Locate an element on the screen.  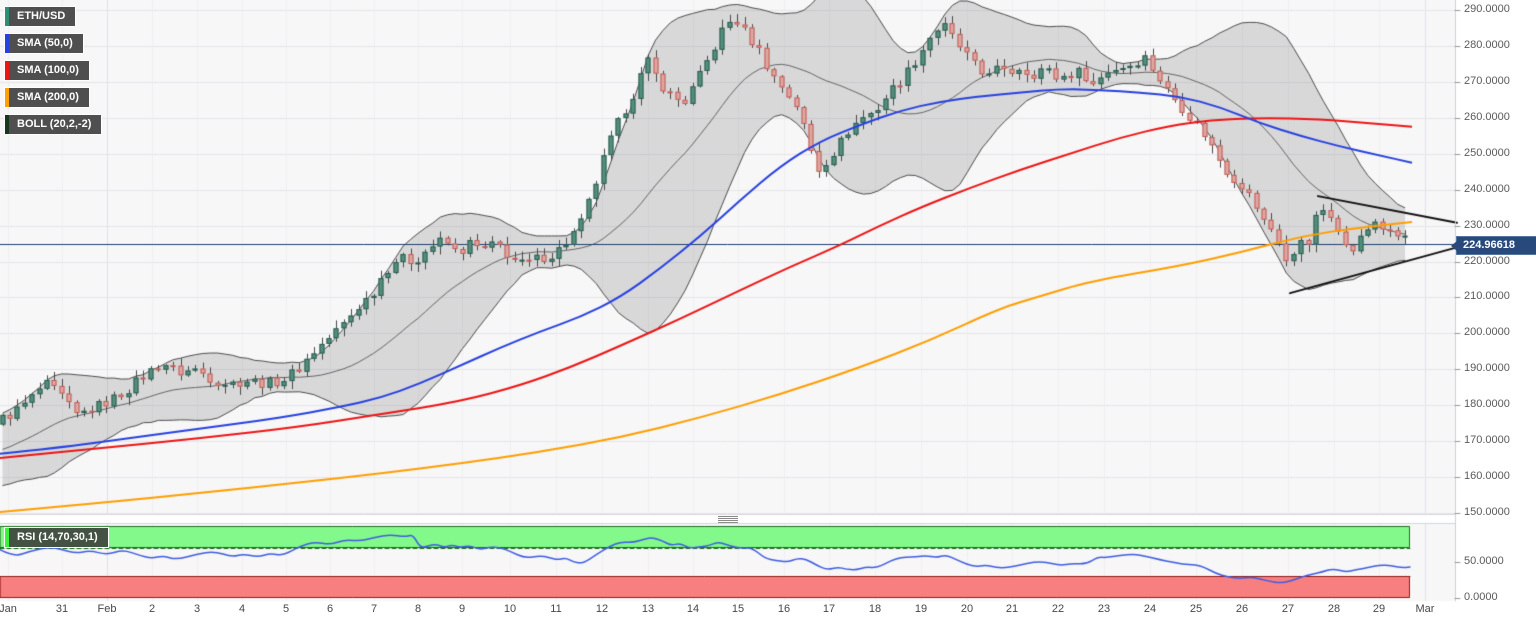
price-axis-label: 200.0000 is located at coordinates (1487, 332).